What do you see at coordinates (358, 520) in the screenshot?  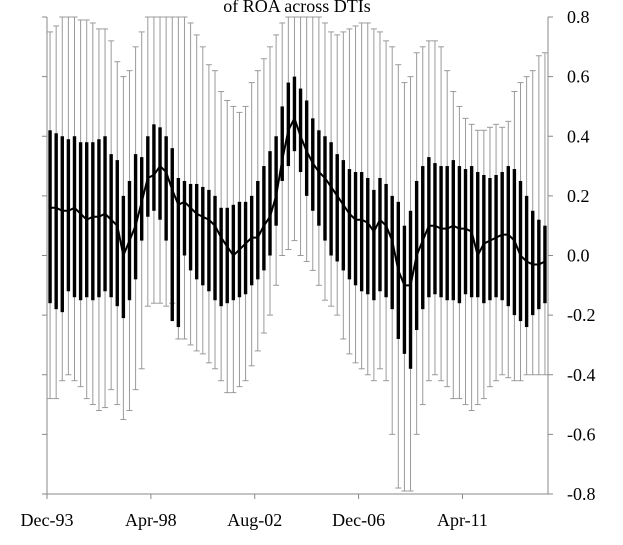 I see `x-tick-label: Dec-06` at bounding box center [358, 520].